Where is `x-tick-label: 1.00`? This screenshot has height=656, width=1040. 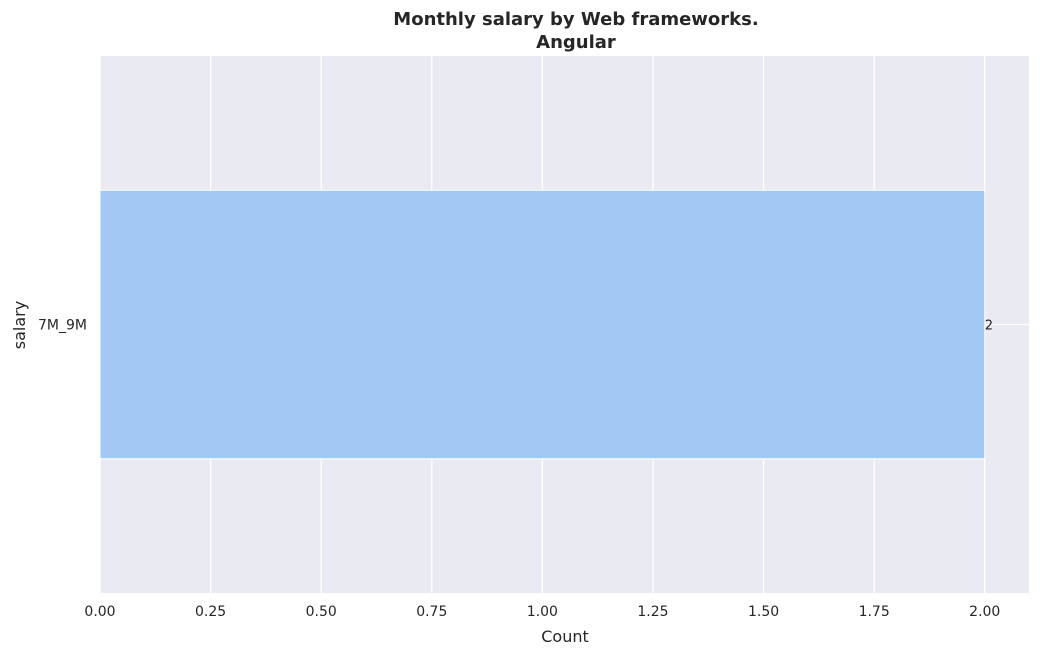 x-tick-label: 1.00 is located at coordinates (542, 612).